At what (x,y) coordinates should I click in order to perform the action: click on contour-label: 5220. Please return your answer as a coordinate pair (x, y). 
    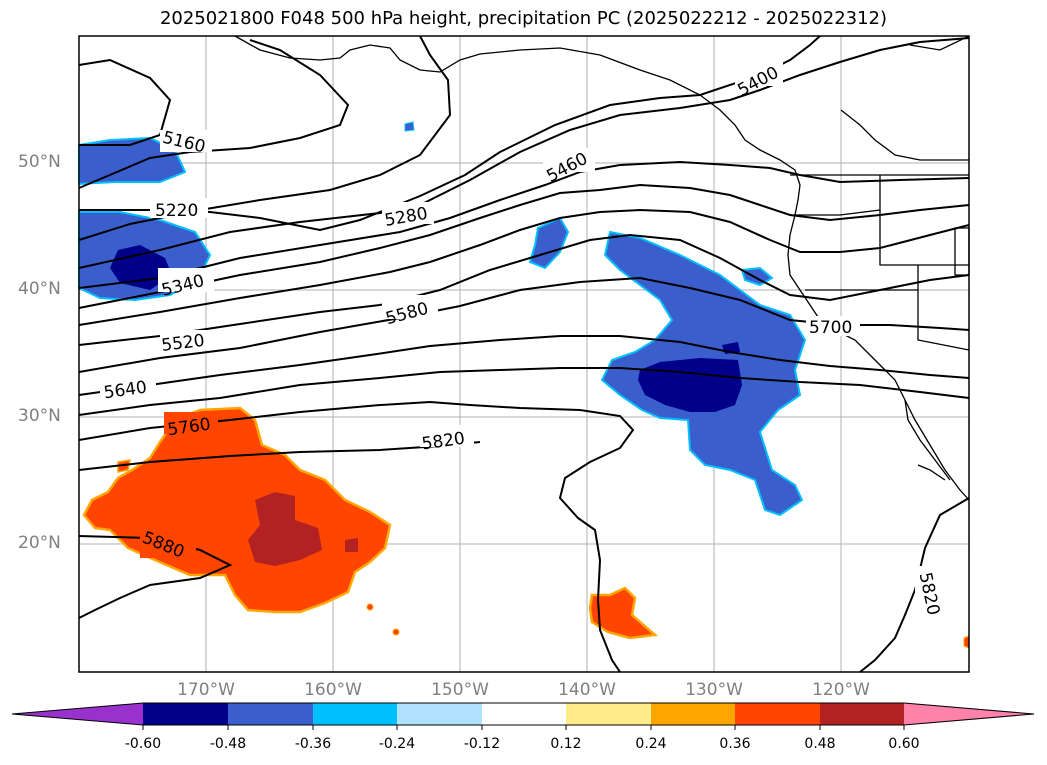
    Looking at the image, I should click on (176, 211).